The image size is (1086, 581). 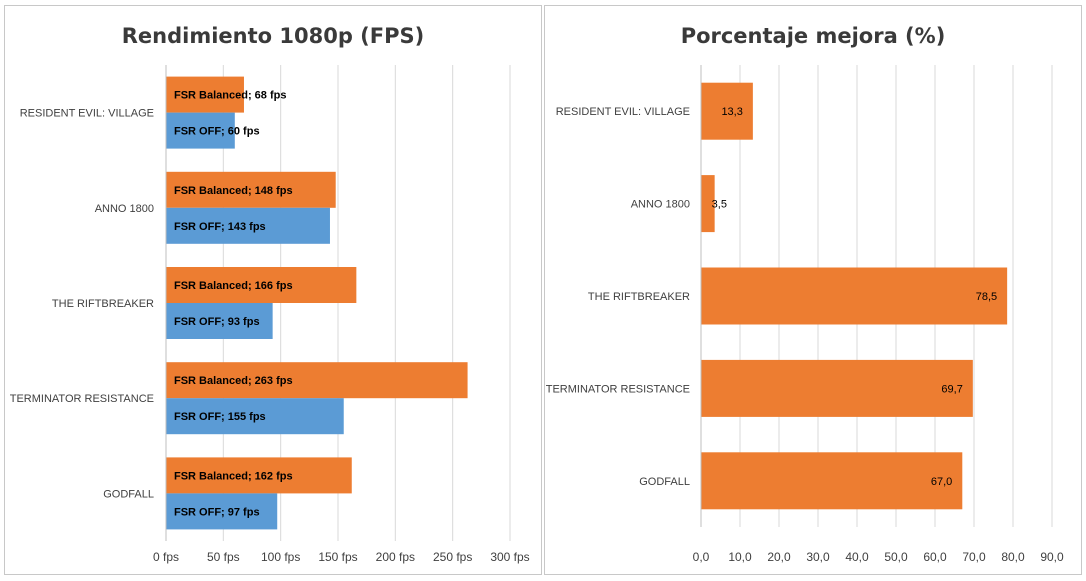 What do you see at coordinates (974, 557) in the screenshot?
I see `x-tick-label: 70,0` at bounding box center [974, 557].